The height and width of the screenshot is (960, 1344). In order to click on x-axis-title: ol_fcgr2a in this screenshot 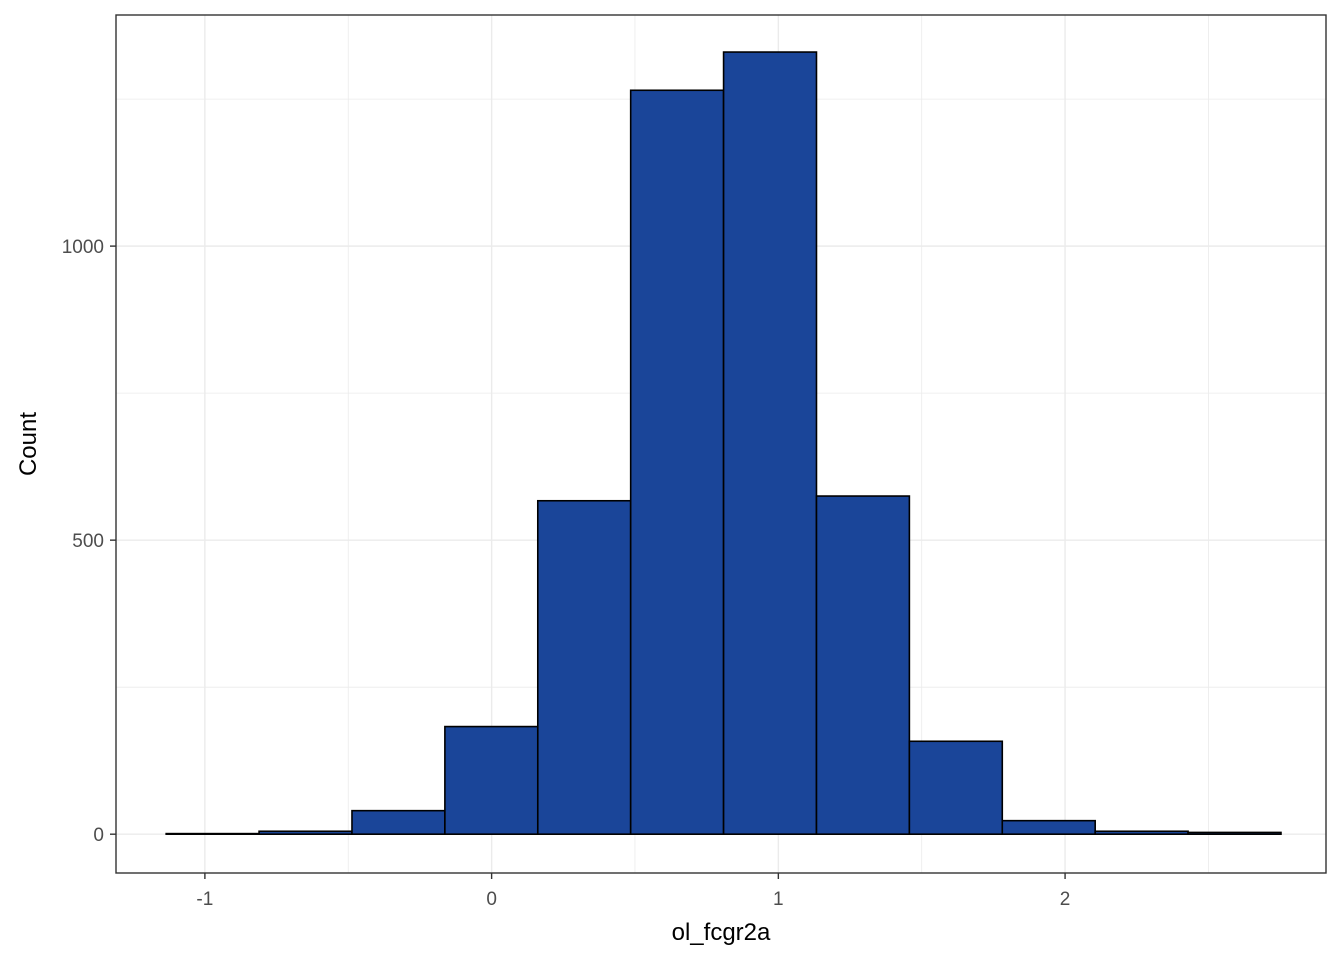, I will do `click(721, 932)`.